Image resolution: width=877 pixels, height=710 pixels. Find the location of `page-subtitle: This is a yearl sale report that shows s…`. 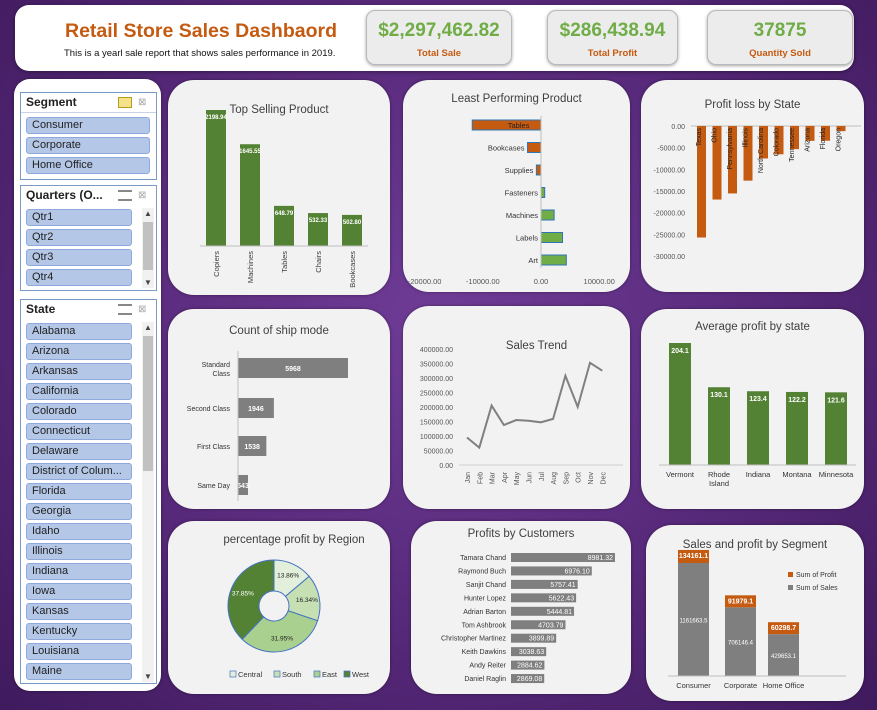

page-subtitle: This is a yearl sale report that shows s… is located at coordinates (200, 53).